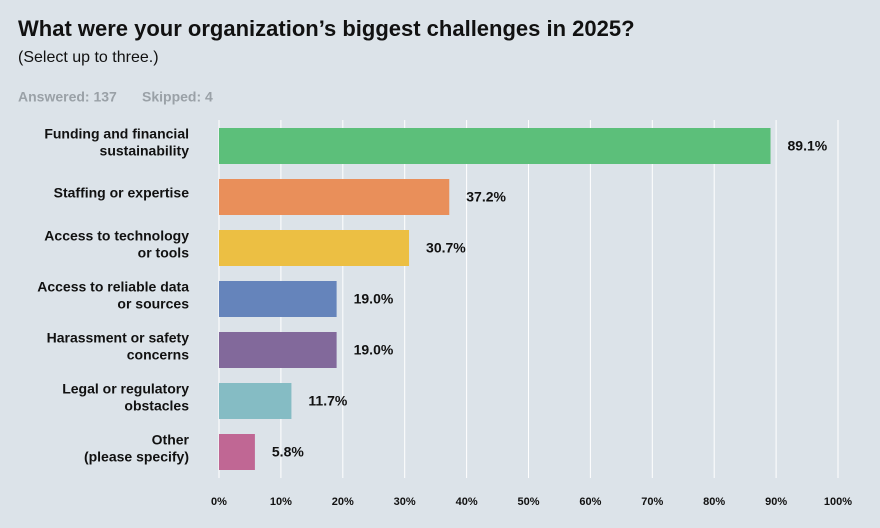  I want to click on category-label: Staffing or expertise, so click(122, 193).